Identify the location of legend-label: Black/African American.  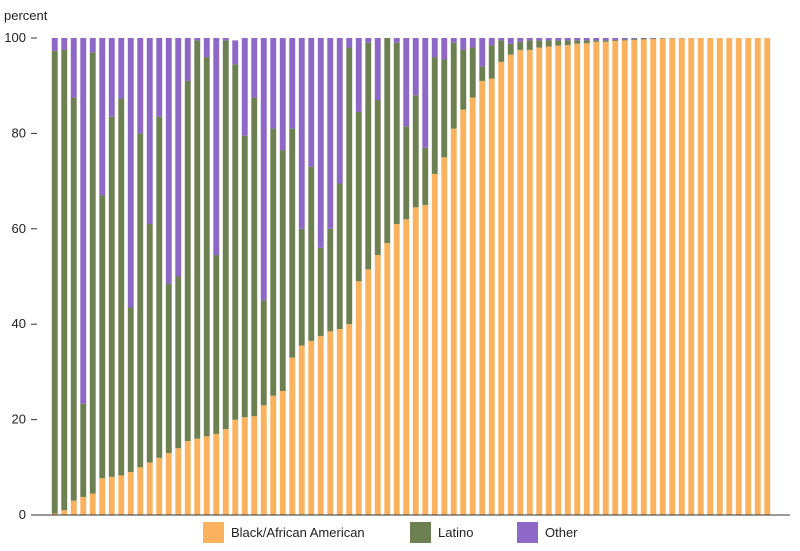
(298, 532).